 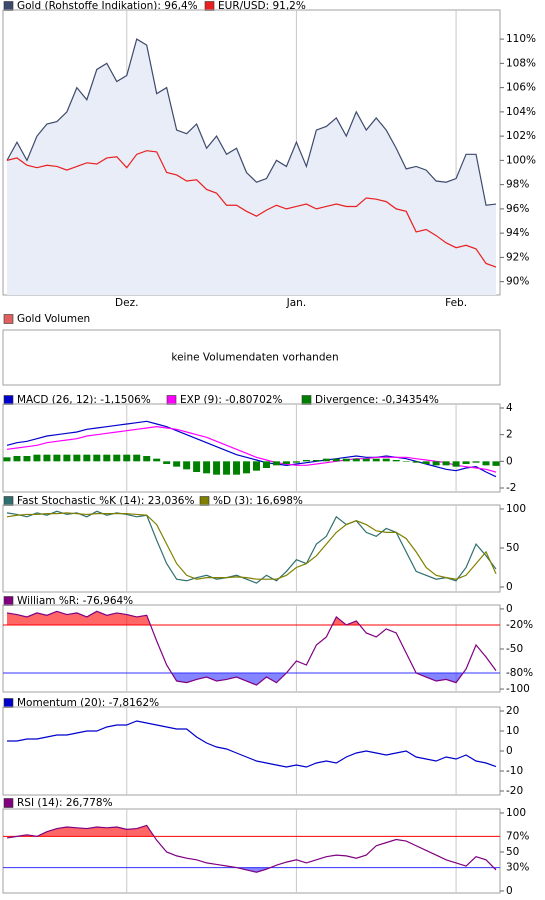 What do you see at coordinates (126, 303) in the screenshot?
I see `x-tick-label: Dez.` at bounding box center [126, 303].